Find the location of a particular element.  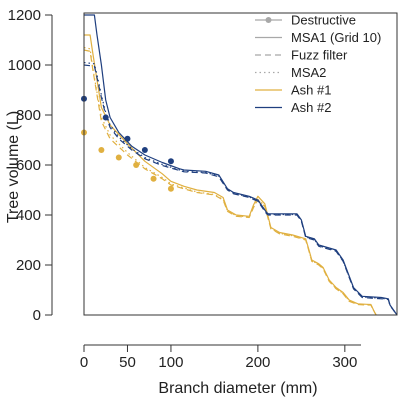

legend-label: Ash #2 is located at coordinates (311, 107).